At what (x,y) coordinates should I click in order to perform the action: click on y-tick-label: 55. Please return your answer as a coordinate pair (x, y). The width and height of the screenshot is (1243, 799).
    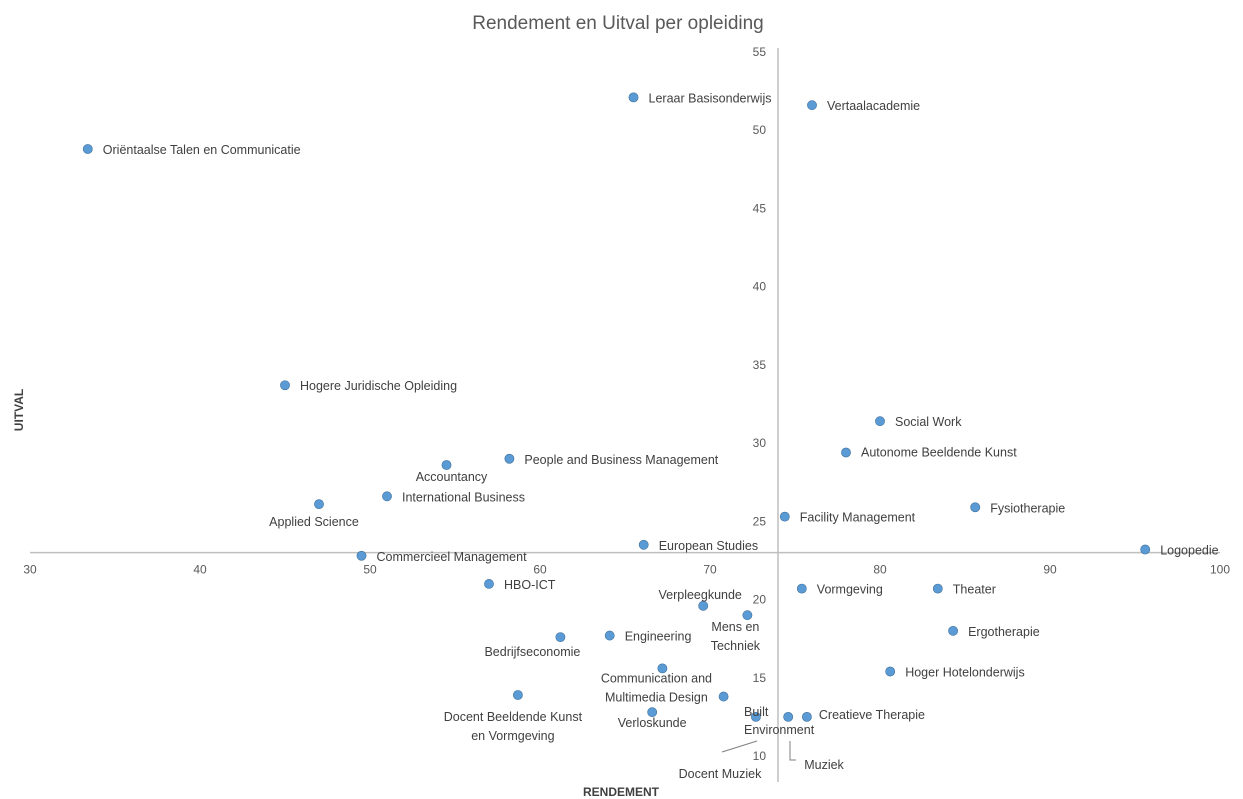
    Looking at the image, I should click on (760, 52).